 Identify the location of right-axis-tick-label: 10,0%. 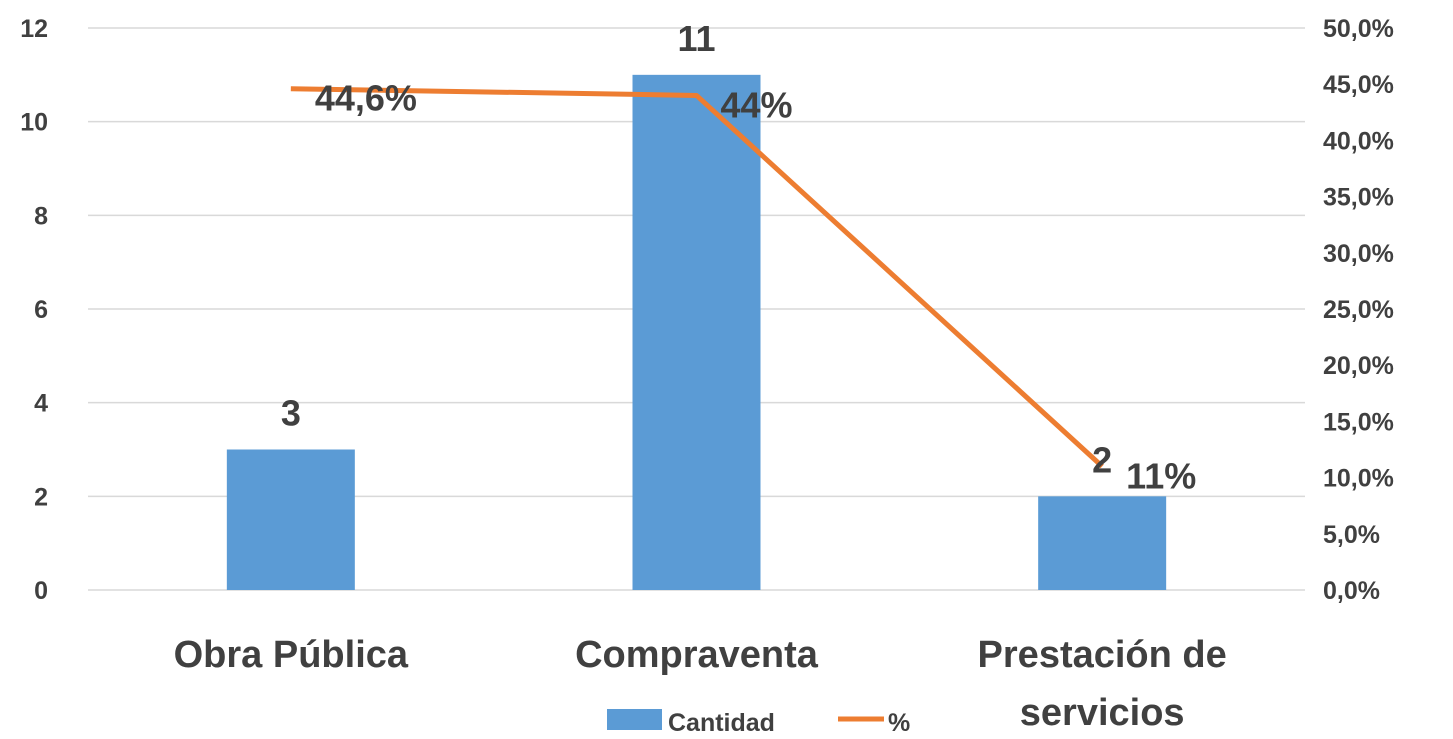
(1358, 479).